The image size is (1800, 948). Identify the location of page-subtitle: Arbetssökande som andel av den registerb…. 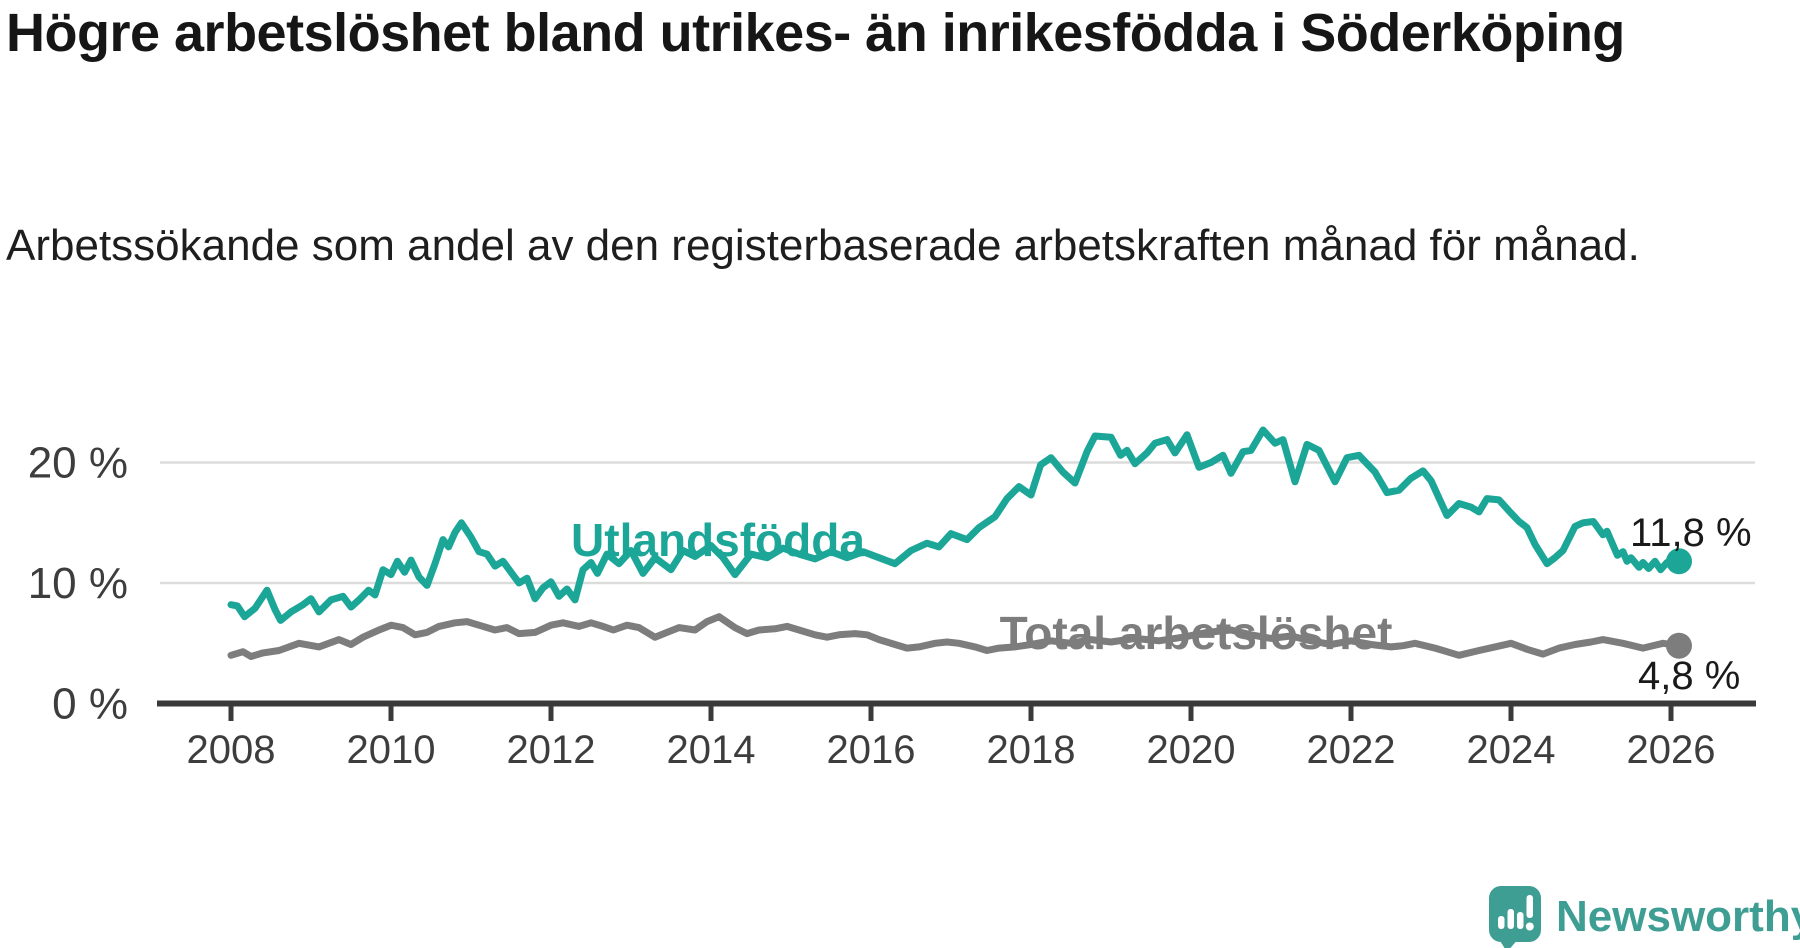
(823, 245).